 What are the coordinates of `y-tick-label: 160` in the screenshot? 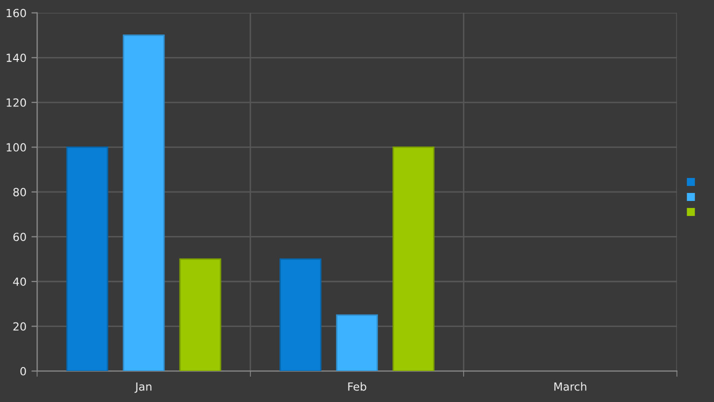 It's located at (16, 13).